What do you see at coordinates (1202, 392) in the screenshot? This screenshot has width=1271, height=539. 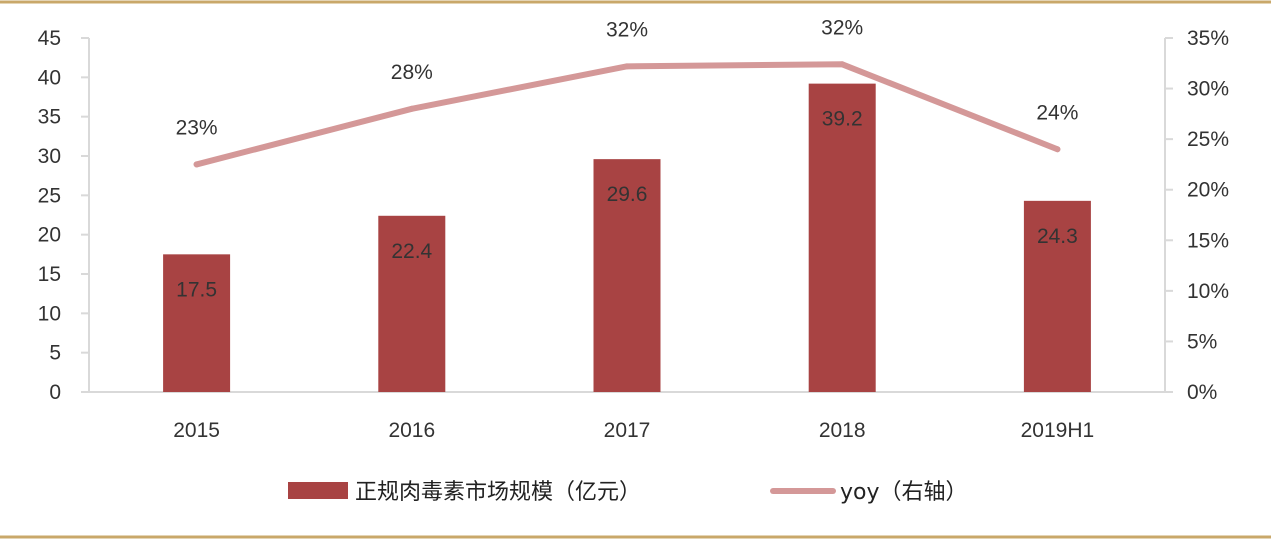 I see `right-tick-label: 0%` at bounding box center [1202, 392].